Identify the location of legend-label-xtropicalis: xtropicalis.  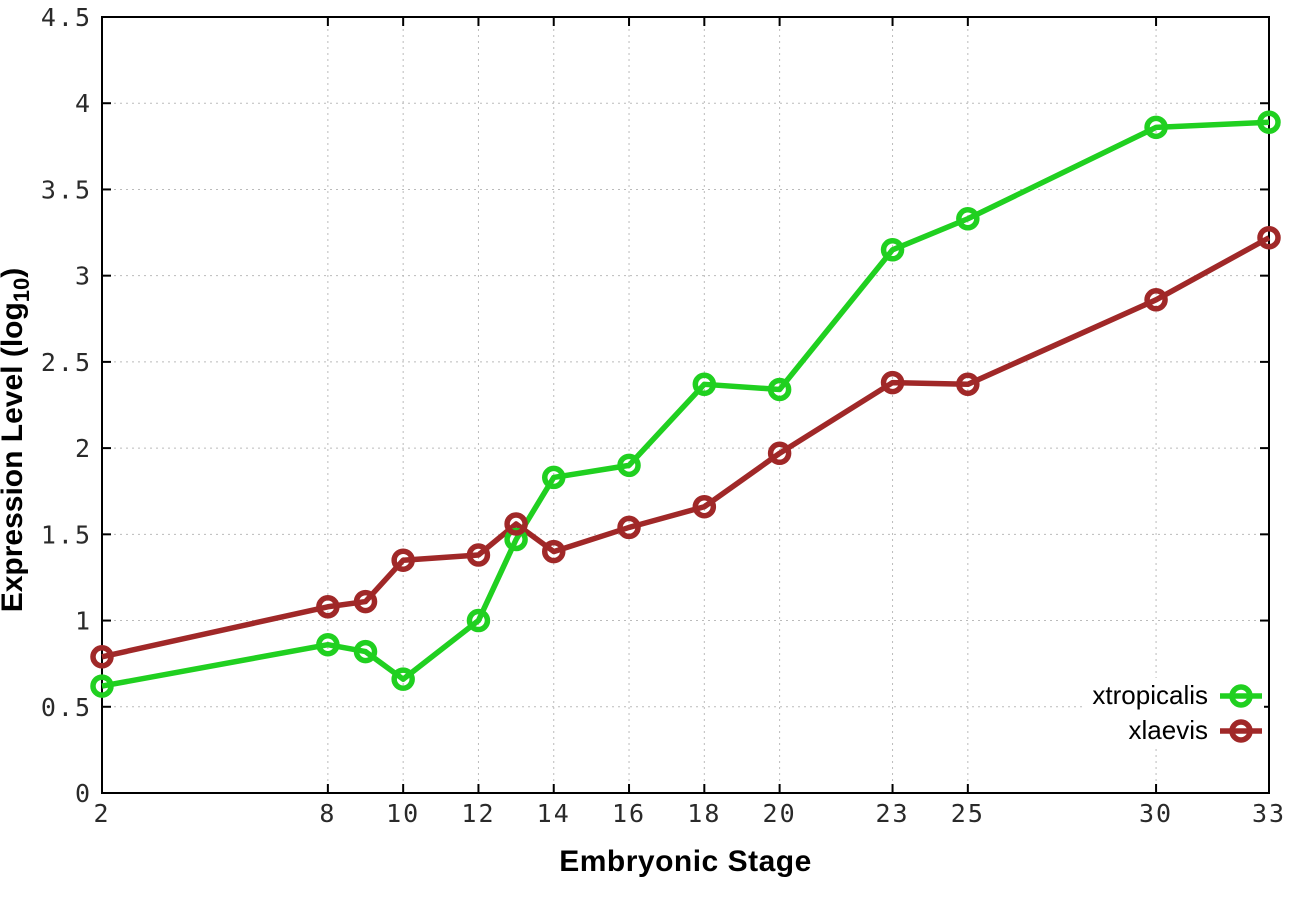
(1150, 695).